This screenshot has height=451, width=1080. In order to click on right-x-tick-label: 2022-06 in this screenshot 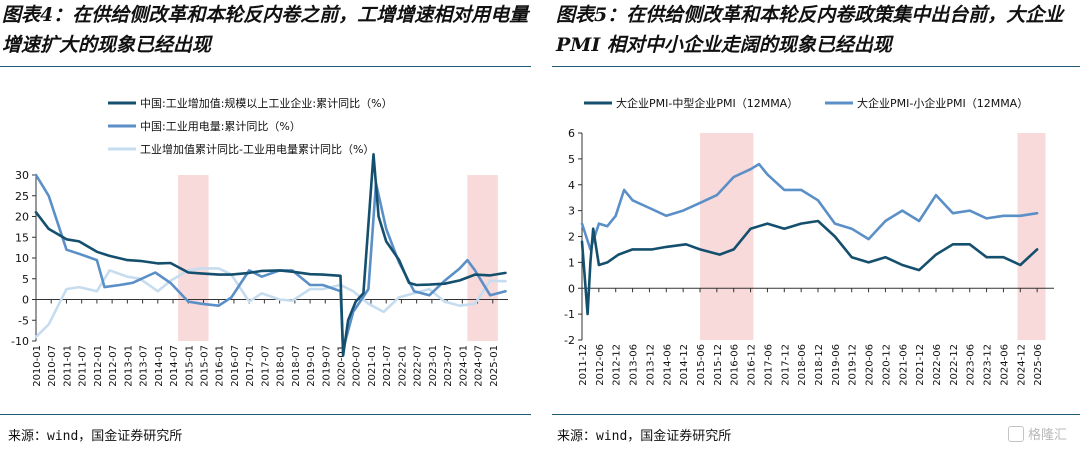, I will do `click(937, 365)`.